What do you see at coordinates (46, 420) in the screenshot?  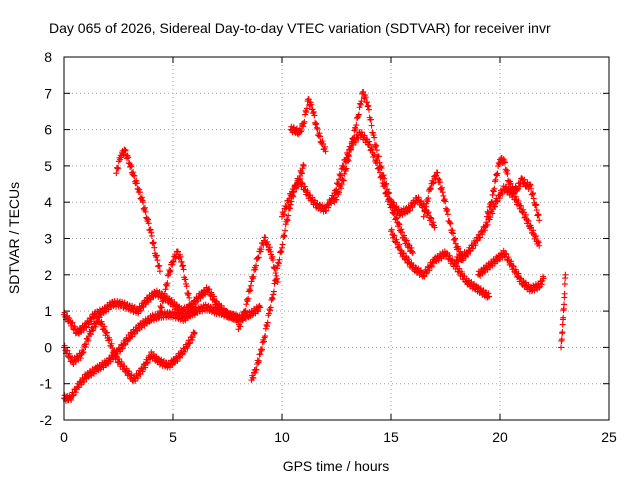 I see `y-tick-label: -2` at bounding box center [46, 420].